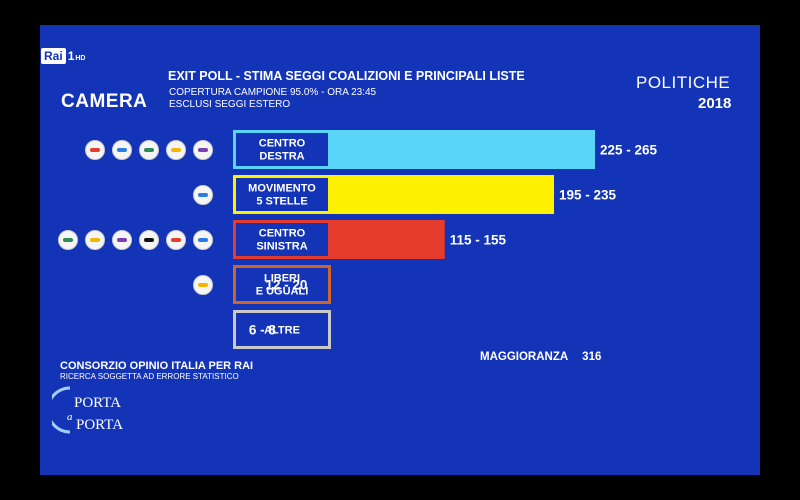 This screenshot has width=800, height=500. Describe the element at coordinates (588, 195) in the screenshot. I see `range-label-1: 195 - 235` at that location.